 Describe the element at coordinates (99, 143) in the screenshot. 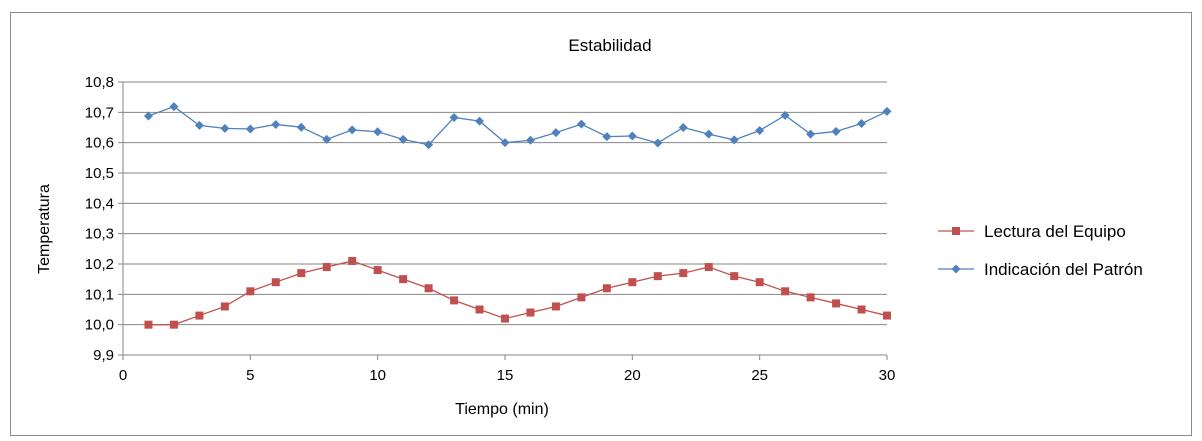

I see `y-tick-label: 10,6` at that location.